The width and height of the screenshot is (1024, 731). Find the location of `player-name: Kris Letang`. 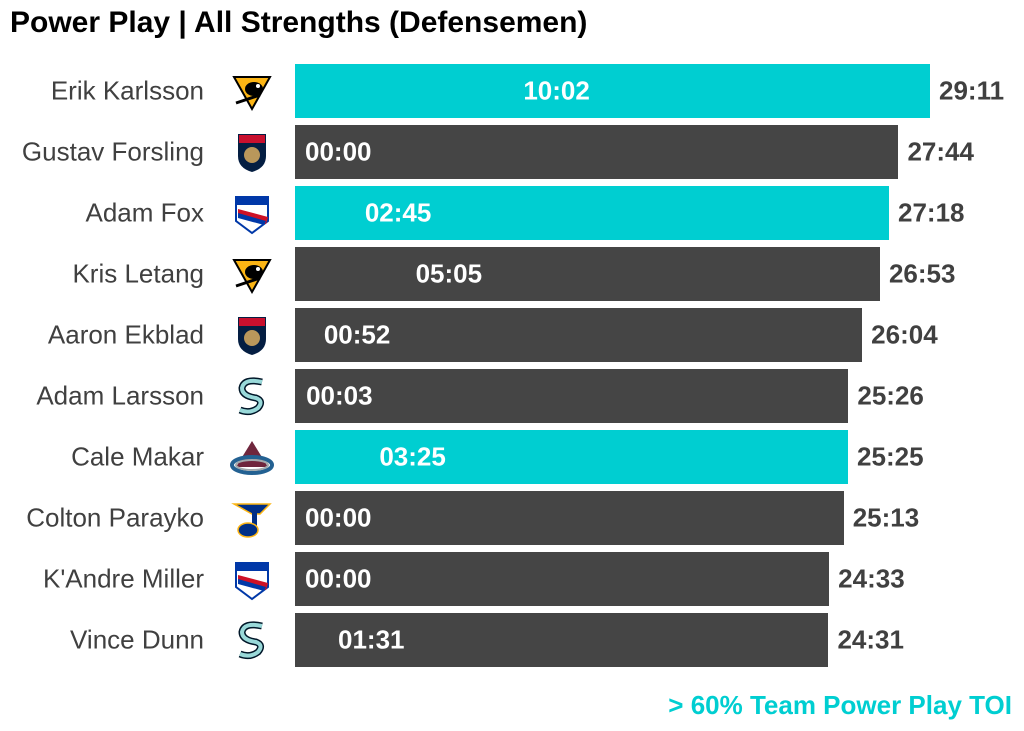

player-name: Kris Letang is located at coordinates (138, 273).